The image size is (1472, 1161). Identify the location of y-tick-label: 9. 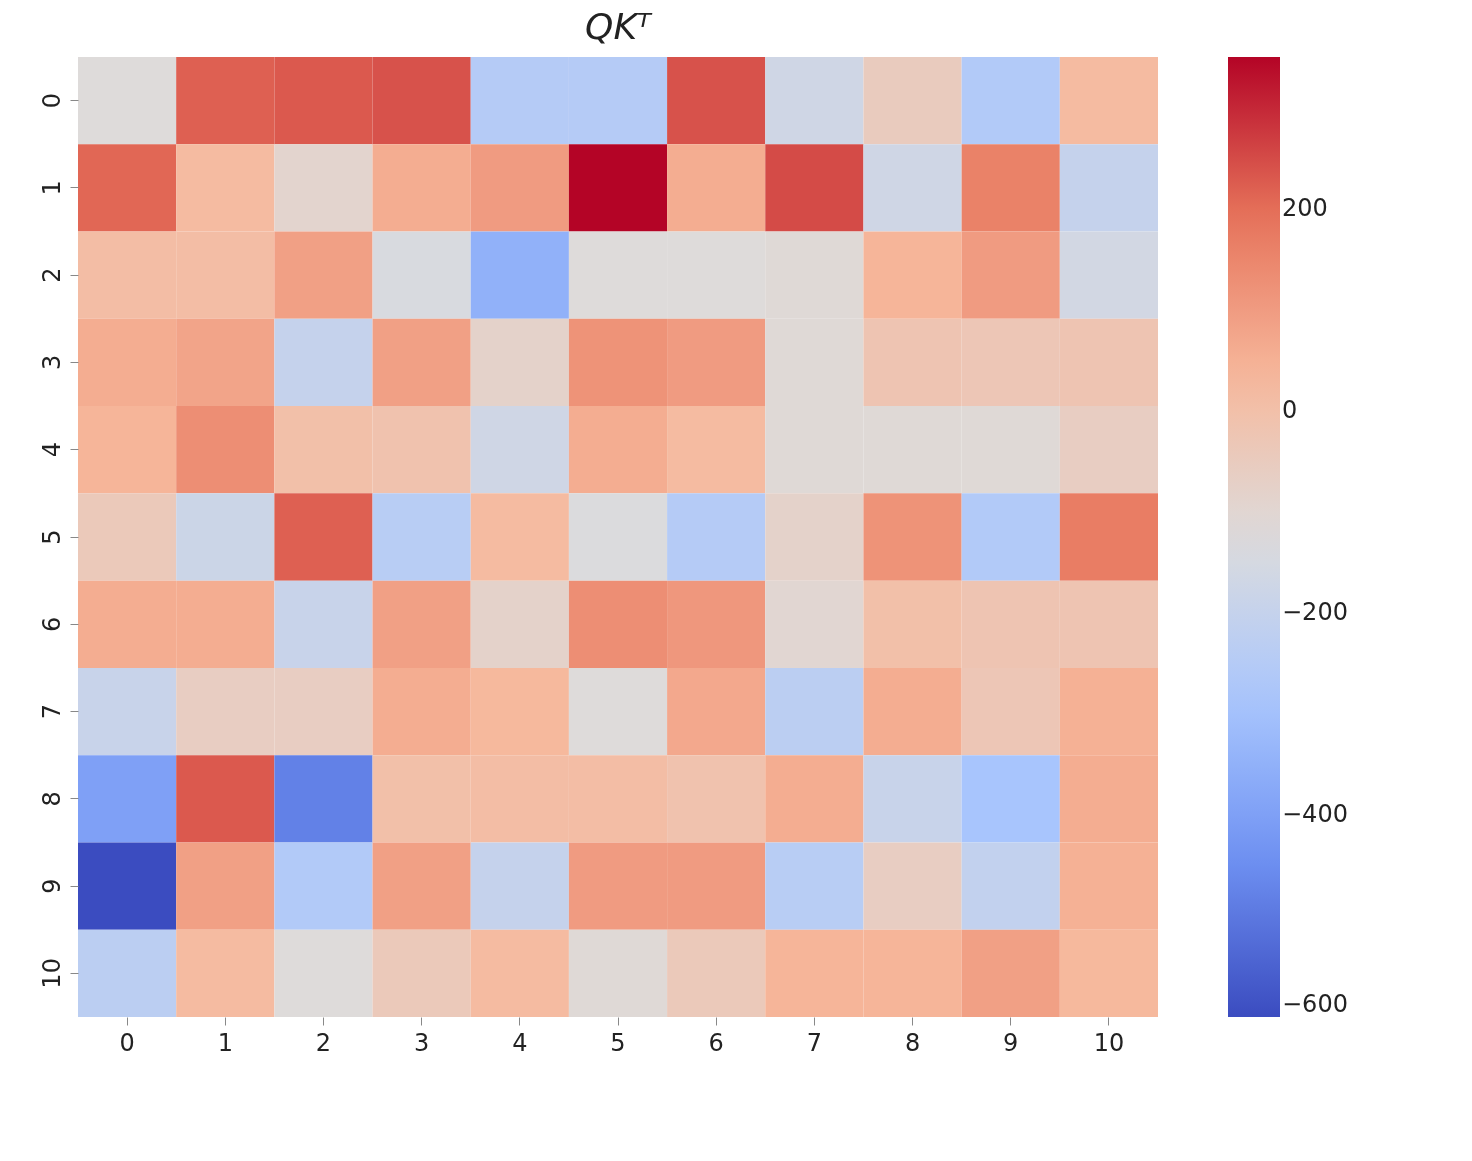
(51, 886).